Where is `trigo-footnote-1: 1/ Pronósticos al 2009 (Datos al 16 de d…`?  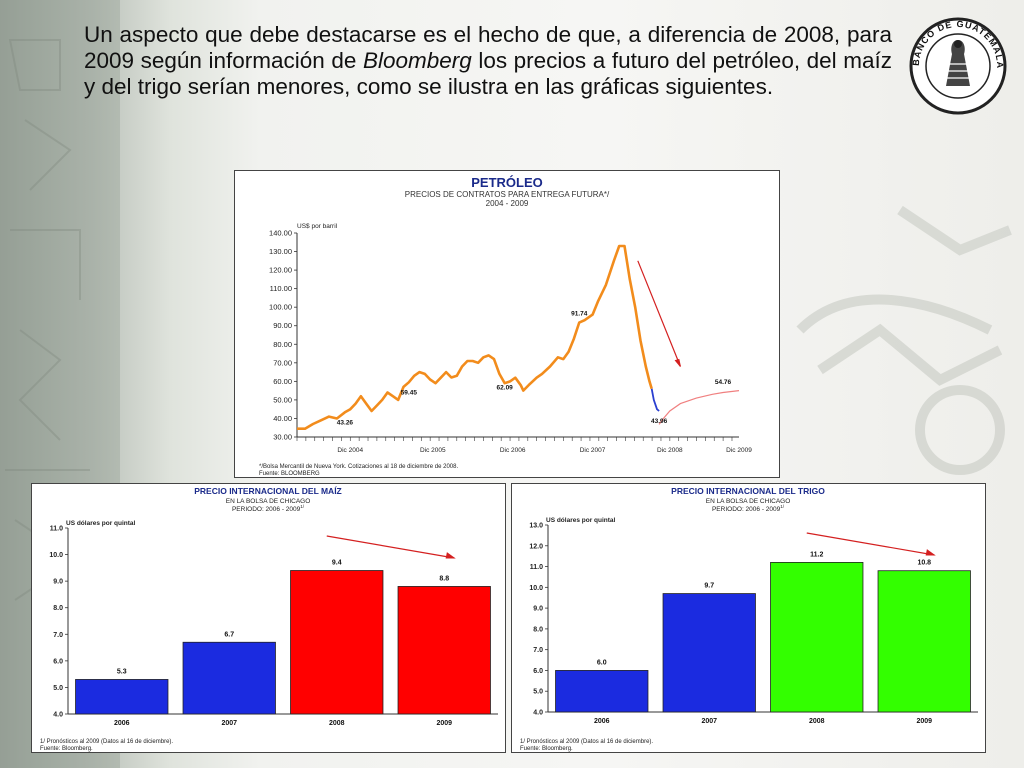
trigo-footnote-1: 1/ Pronósticos al 2009 (Datos al 16 de d… is located at coordinates (586, 742).